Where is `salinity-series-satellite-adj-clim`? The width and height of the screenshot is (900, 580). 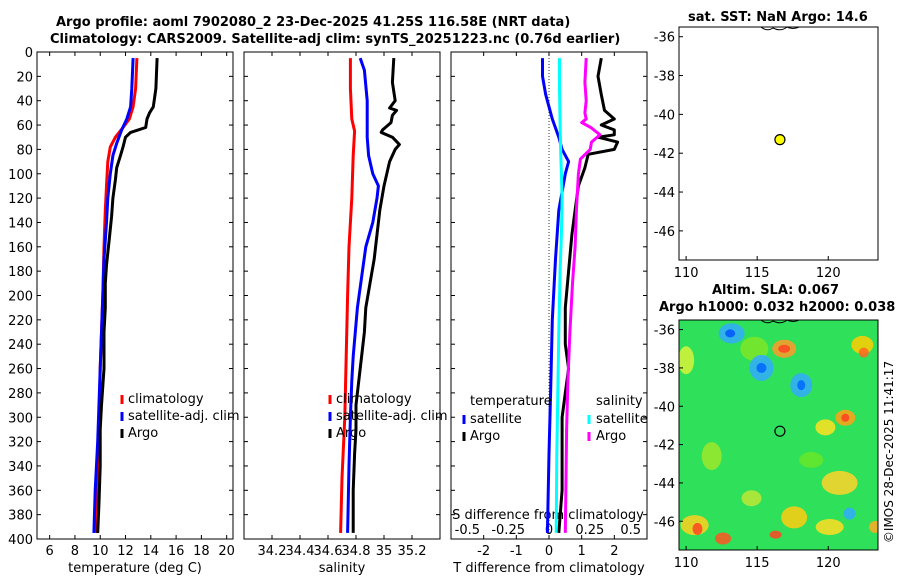
salinity-series-satellite-adj-clim is located at coordinates (363, 295).